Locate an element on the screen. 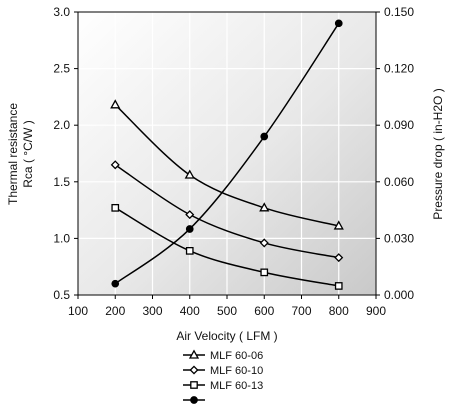  left-axis-title-line2: Rca ( °C/W ) is located at coordinates (28, 153).